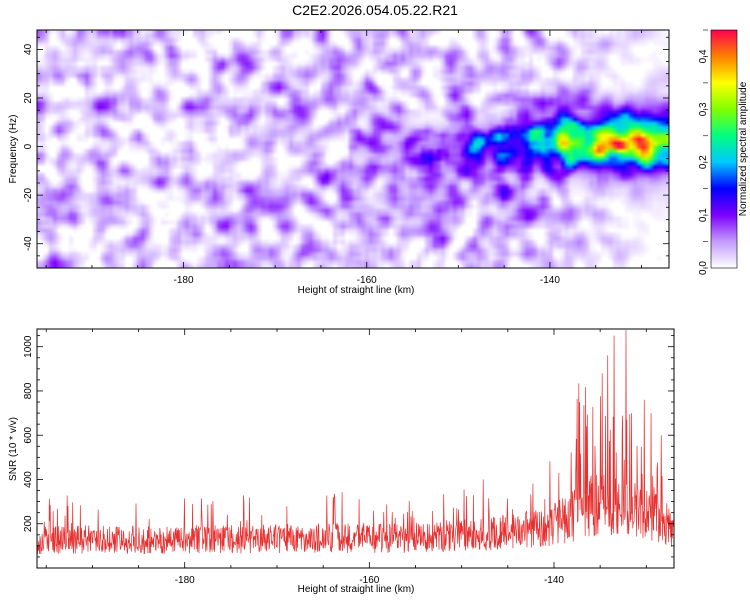  Describe the element at coordinates (184, 280) in the screenshot. I see `spectrogram-xtick-label: -180` at that location.